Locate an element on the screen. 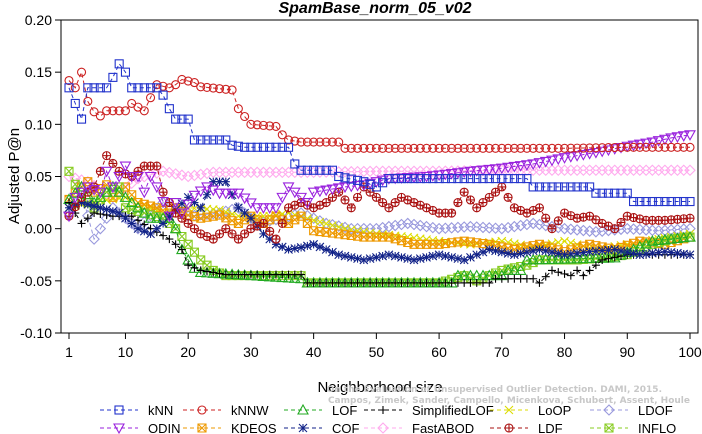 The height and width of the screenshot is (434, 702). point-simplifiedlof is located at coordinates (213, 272).